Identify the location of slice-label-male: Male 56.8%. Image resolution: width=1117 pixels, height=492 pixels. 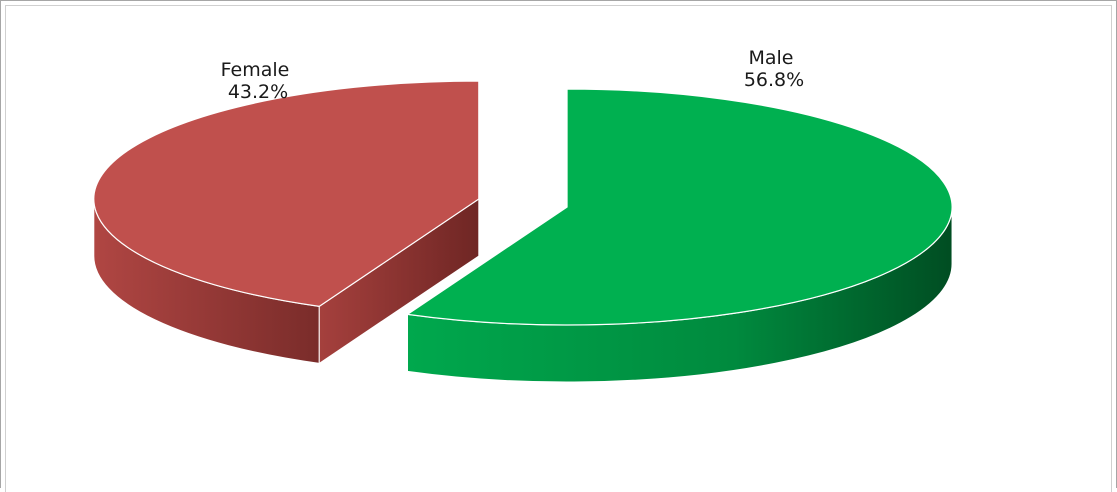
(774, 69).